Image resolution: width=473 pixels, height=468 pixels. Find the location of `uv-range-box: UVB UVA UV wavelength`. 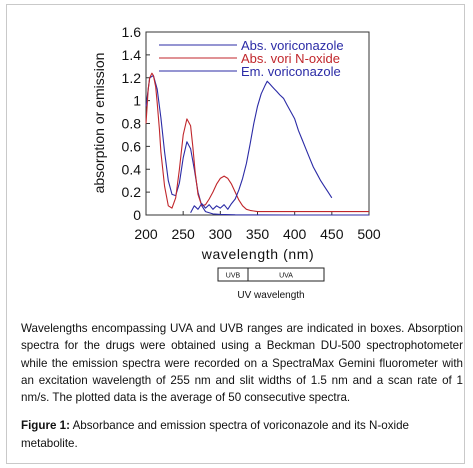

uv-range-box: UVB UVA UV wavelength is located at coordinates (271, 284).